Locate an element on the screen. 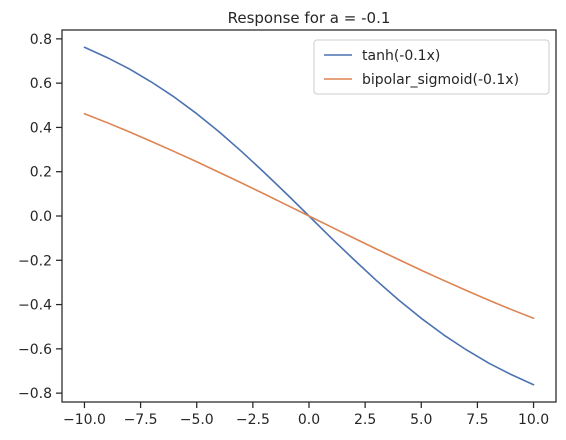 Image resolution: width=566 pixels, height=440 pixels. x-tick-label: 5.0 is located at coordinates (421, 420).